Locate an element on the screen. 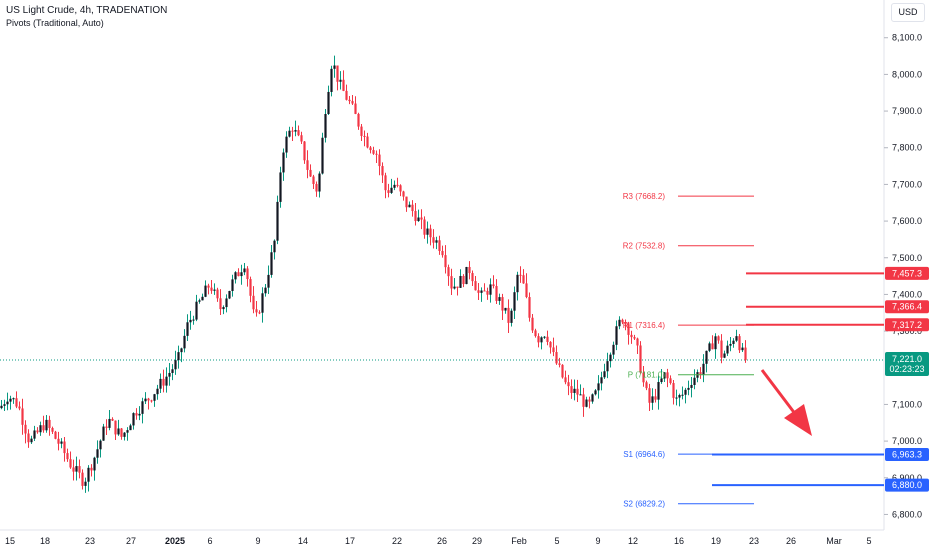  bar-countdown-label: 02:23:23 is located at coordinates (906, 369).